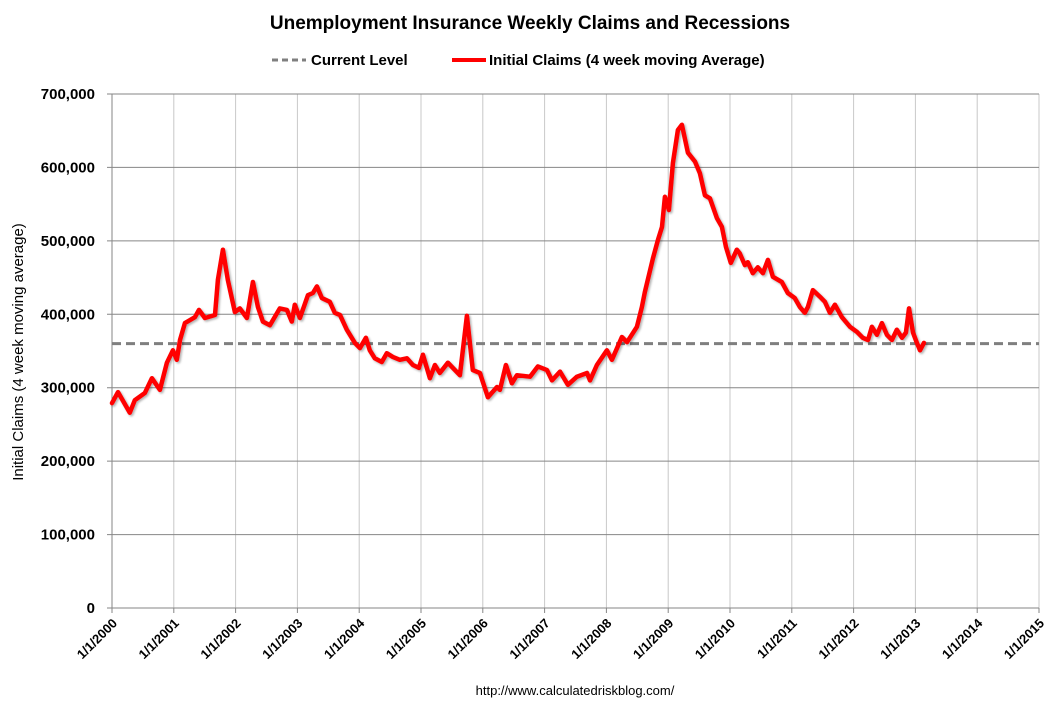 This screenshot has width=1059, height=720. Describe the element at coordinates (715, 639) in the screenshot. I see `x-tick-label: 1/1/2010` at that location.